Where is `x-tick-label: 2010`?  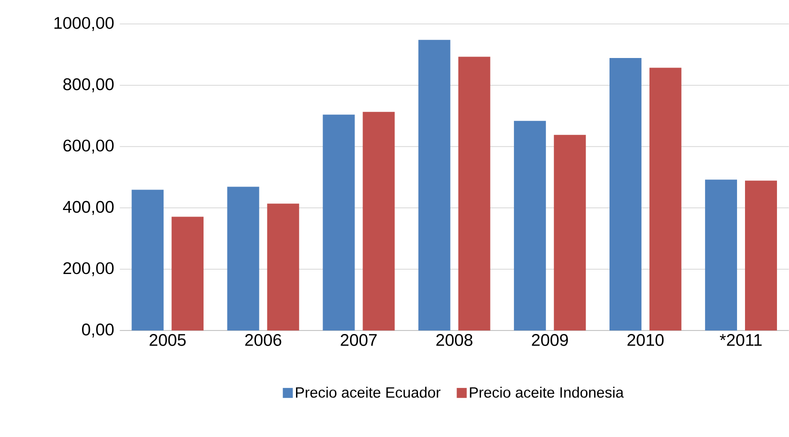 x-tick-label: 2010 is located at coordinates (646, 340).